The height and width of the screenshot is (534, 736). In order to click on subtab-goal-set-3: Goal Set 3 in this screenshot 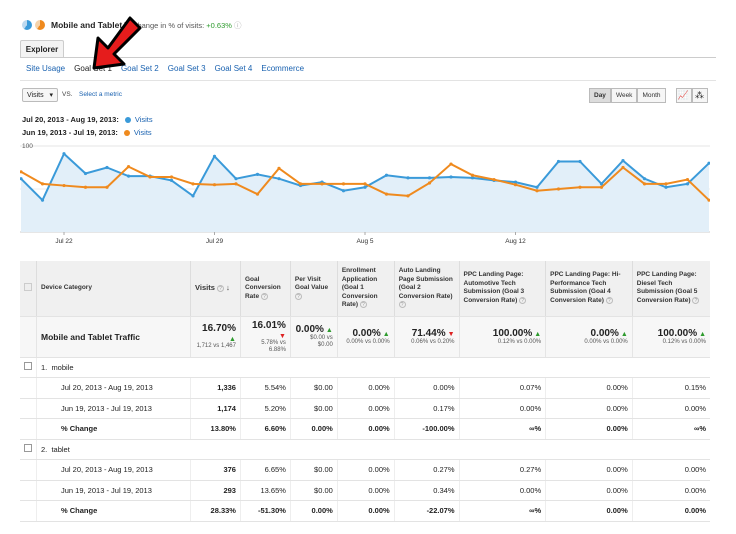, I will do `click(186, 68)`.